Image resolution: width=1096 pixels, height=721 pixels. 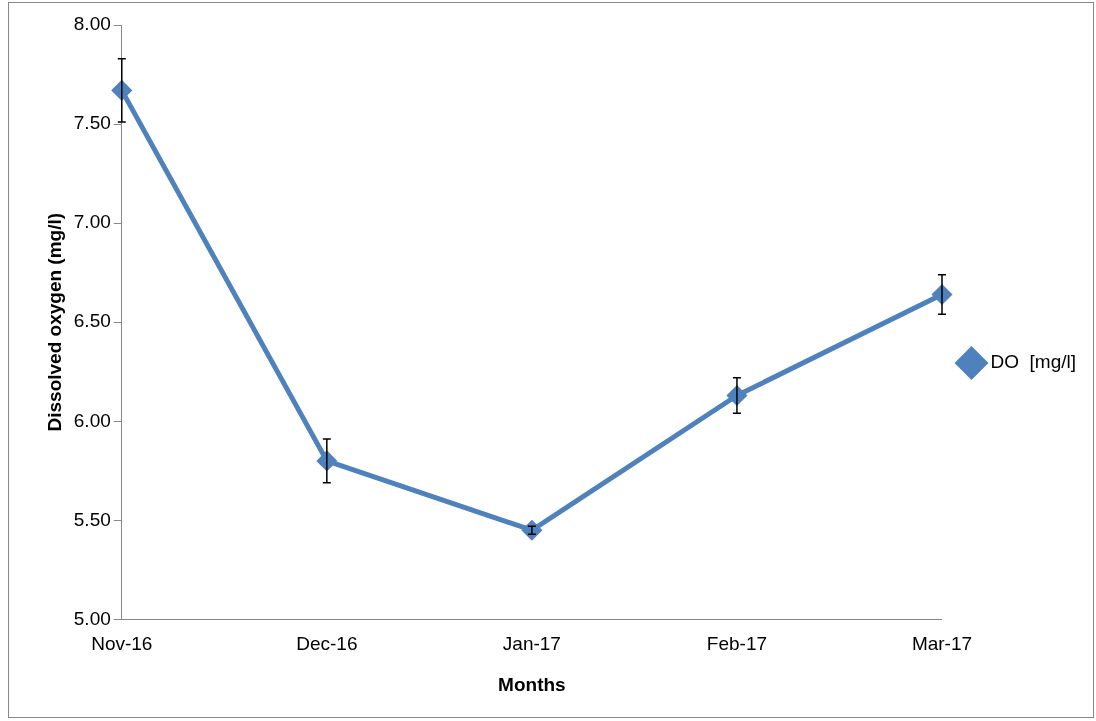 What do you see at coordinates (737, 644) in the screenshot?
I see `x-tick-label: Feb-17` at bounding box center [737, 644].